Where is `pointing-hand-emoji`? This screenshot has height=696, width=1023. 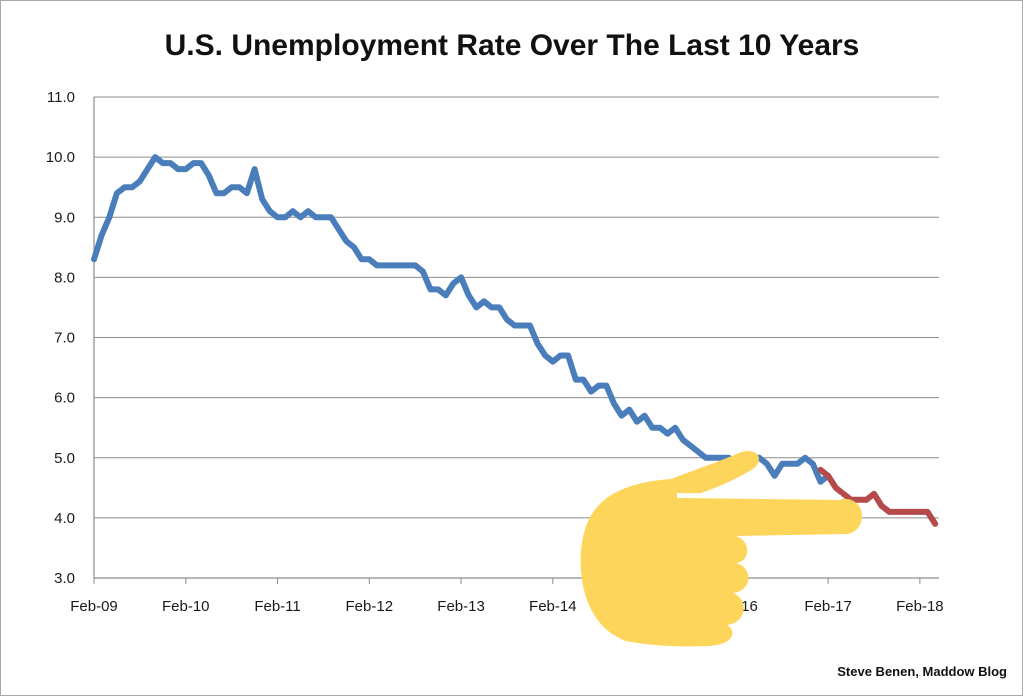
pointing-hand-emoji is located at coordinates (721, 549).